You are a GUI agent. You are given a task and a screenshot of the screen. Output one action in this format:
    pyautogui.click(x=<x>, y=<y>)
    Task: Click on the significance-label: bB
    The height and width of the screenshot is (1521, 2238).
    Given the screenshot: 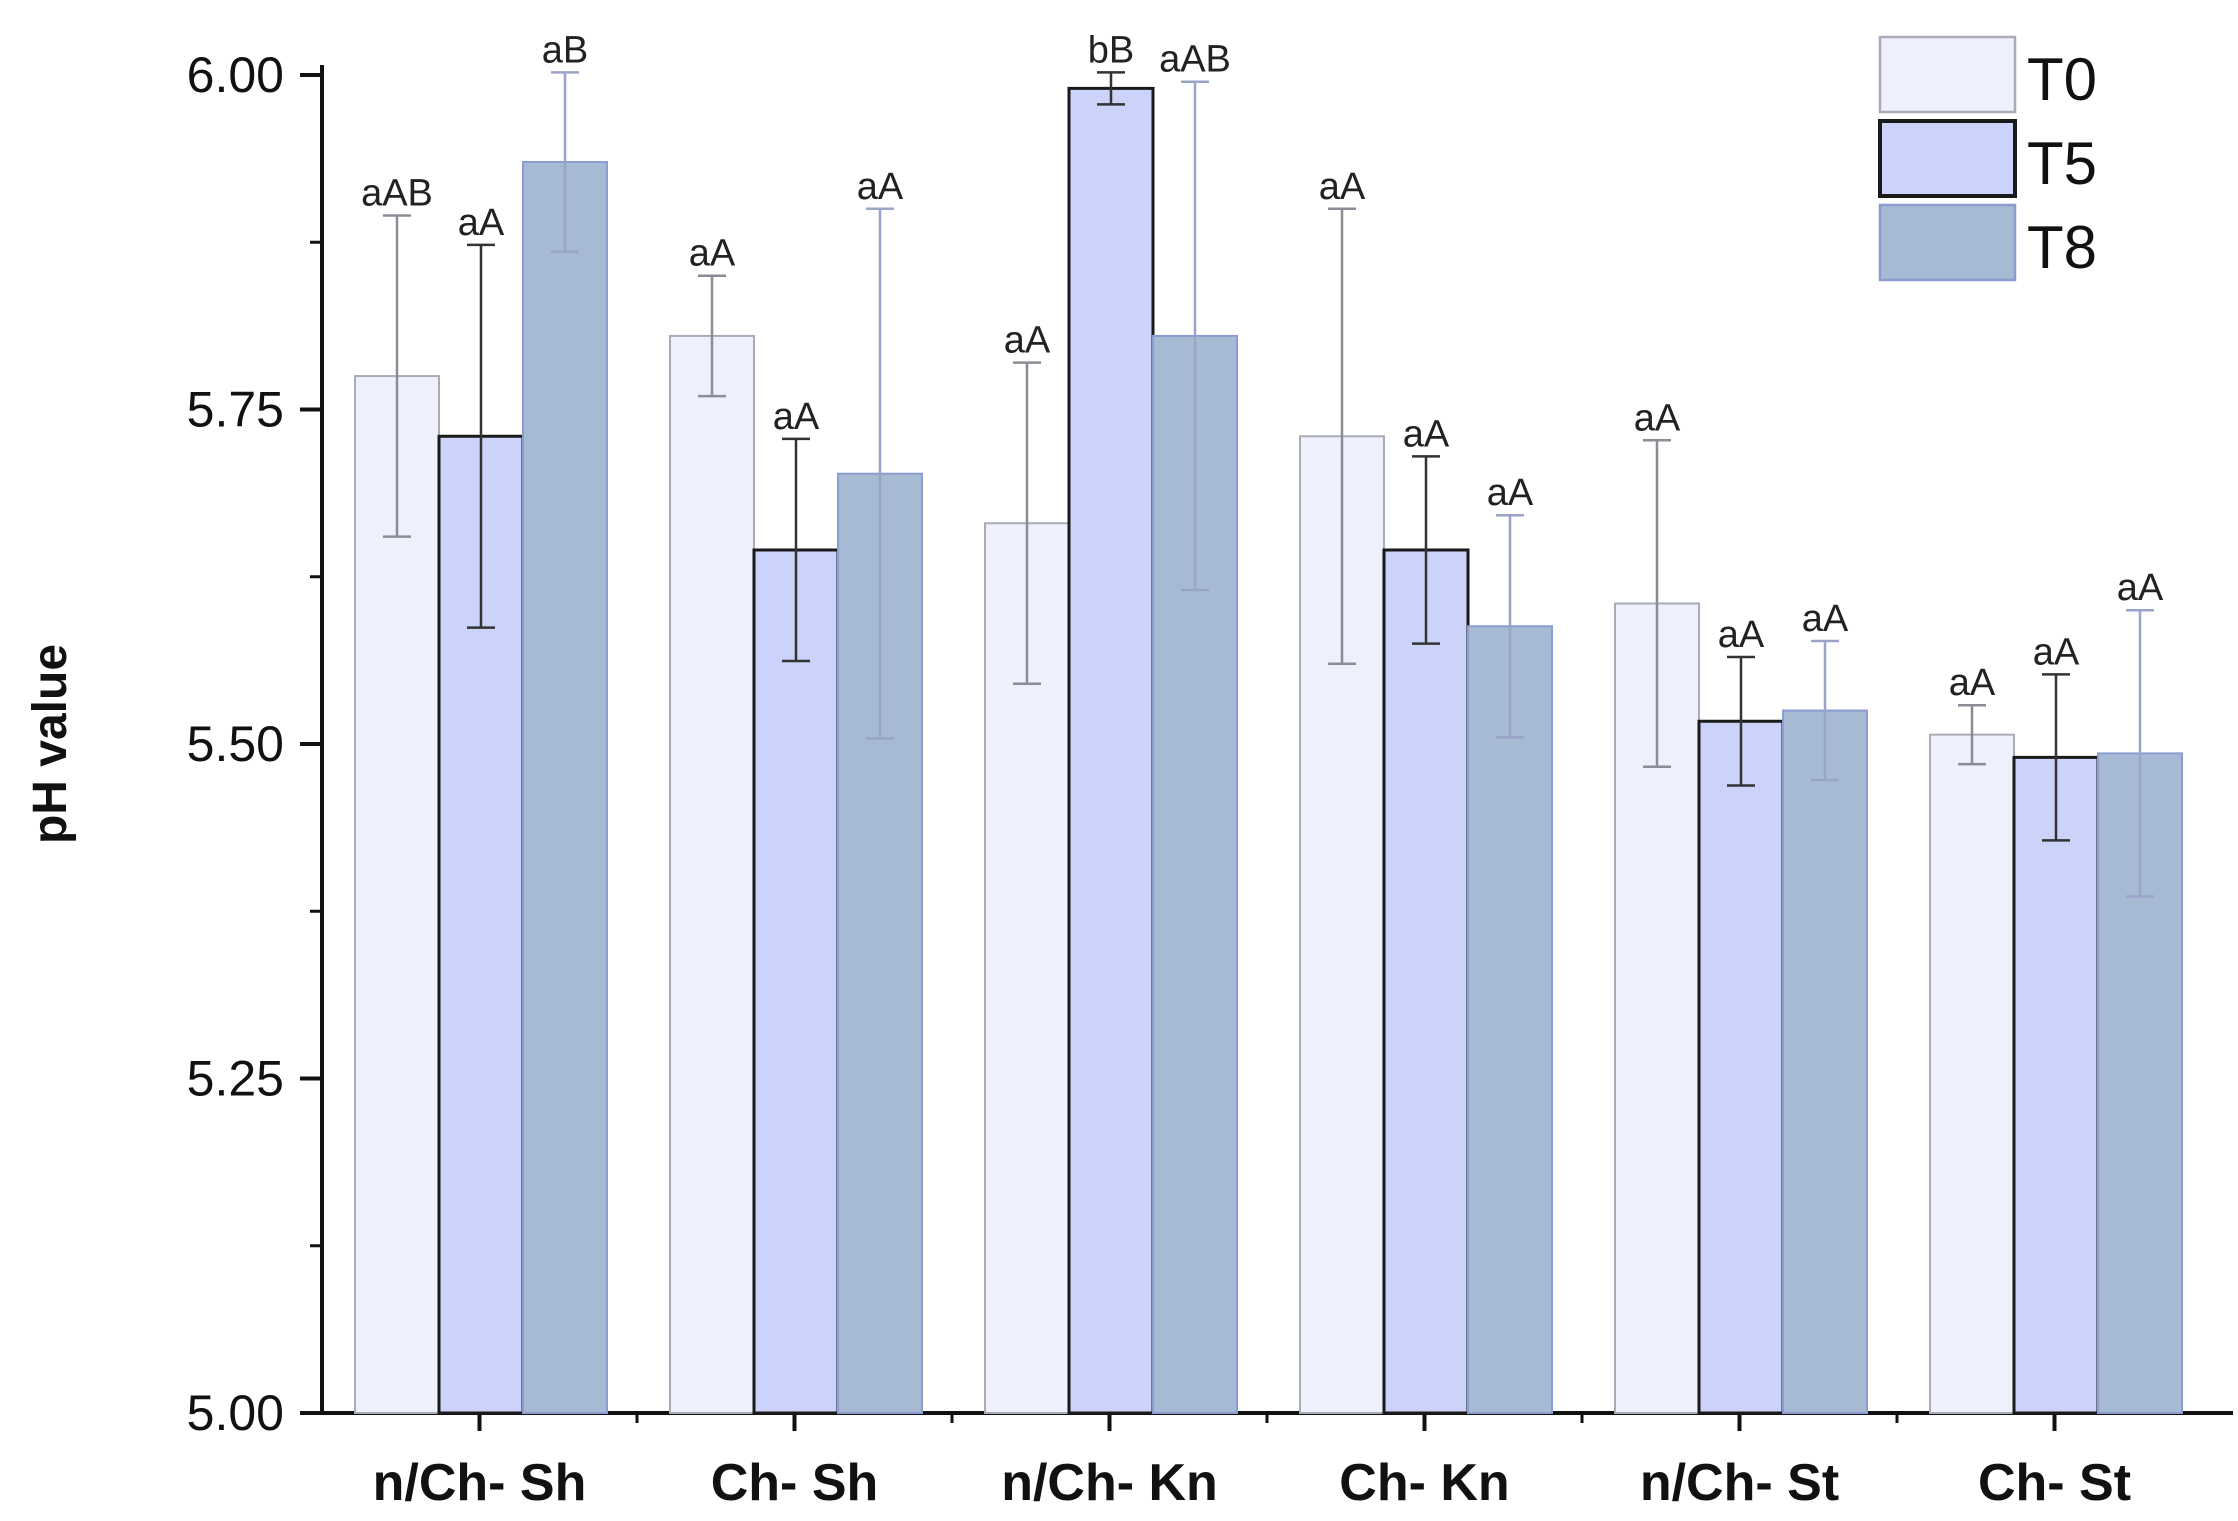 What is the action you would take?
    pyautogui.click(x=1111, y=50)
    